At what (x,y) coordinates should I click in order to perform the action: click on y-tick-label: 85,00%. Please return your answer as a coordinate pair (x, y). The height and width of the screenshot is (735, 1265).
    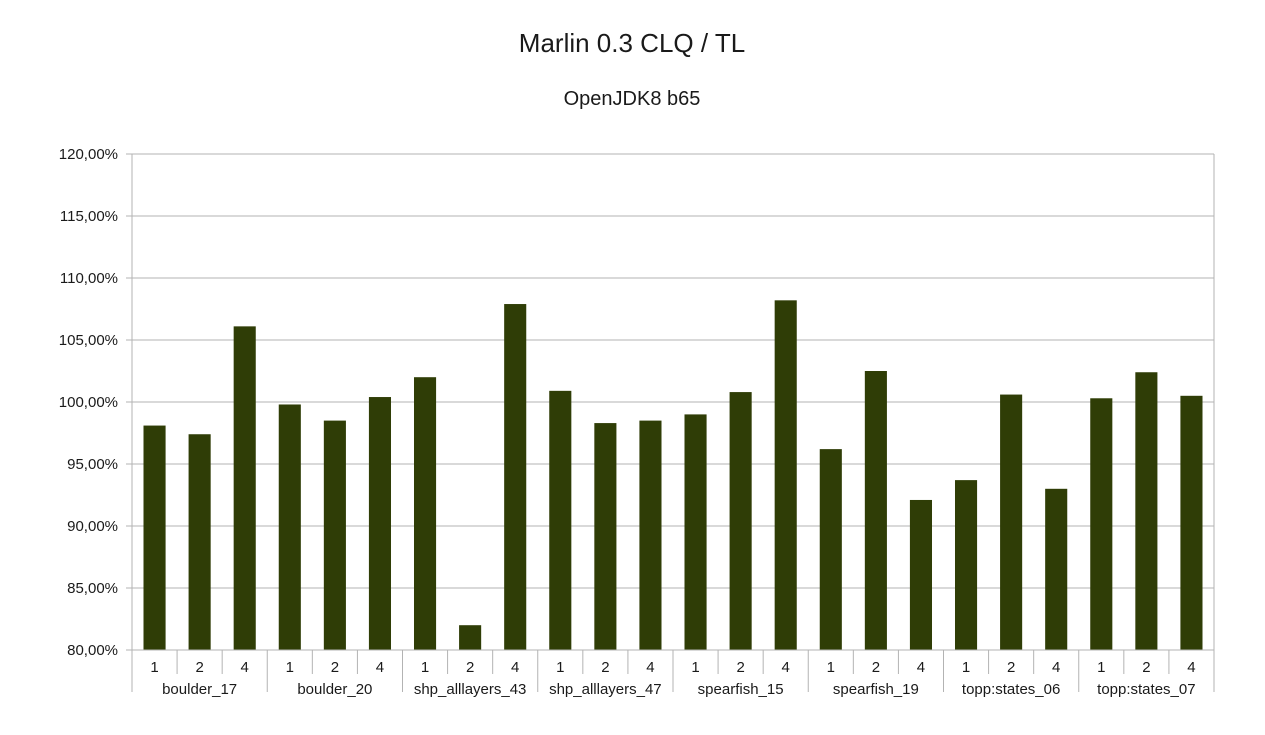
    Looking at the image, I should click on (92, 588).